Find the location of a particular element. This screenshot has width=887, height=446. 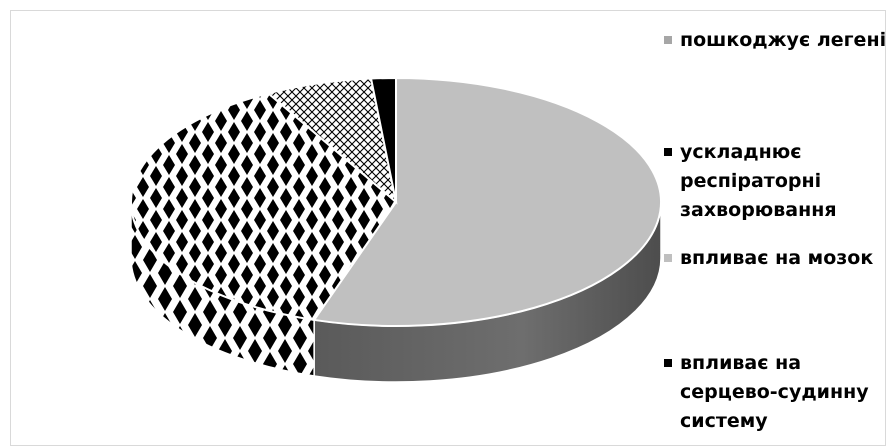

legend-label: пошкоджує легені is located at coordinates (783, 40).